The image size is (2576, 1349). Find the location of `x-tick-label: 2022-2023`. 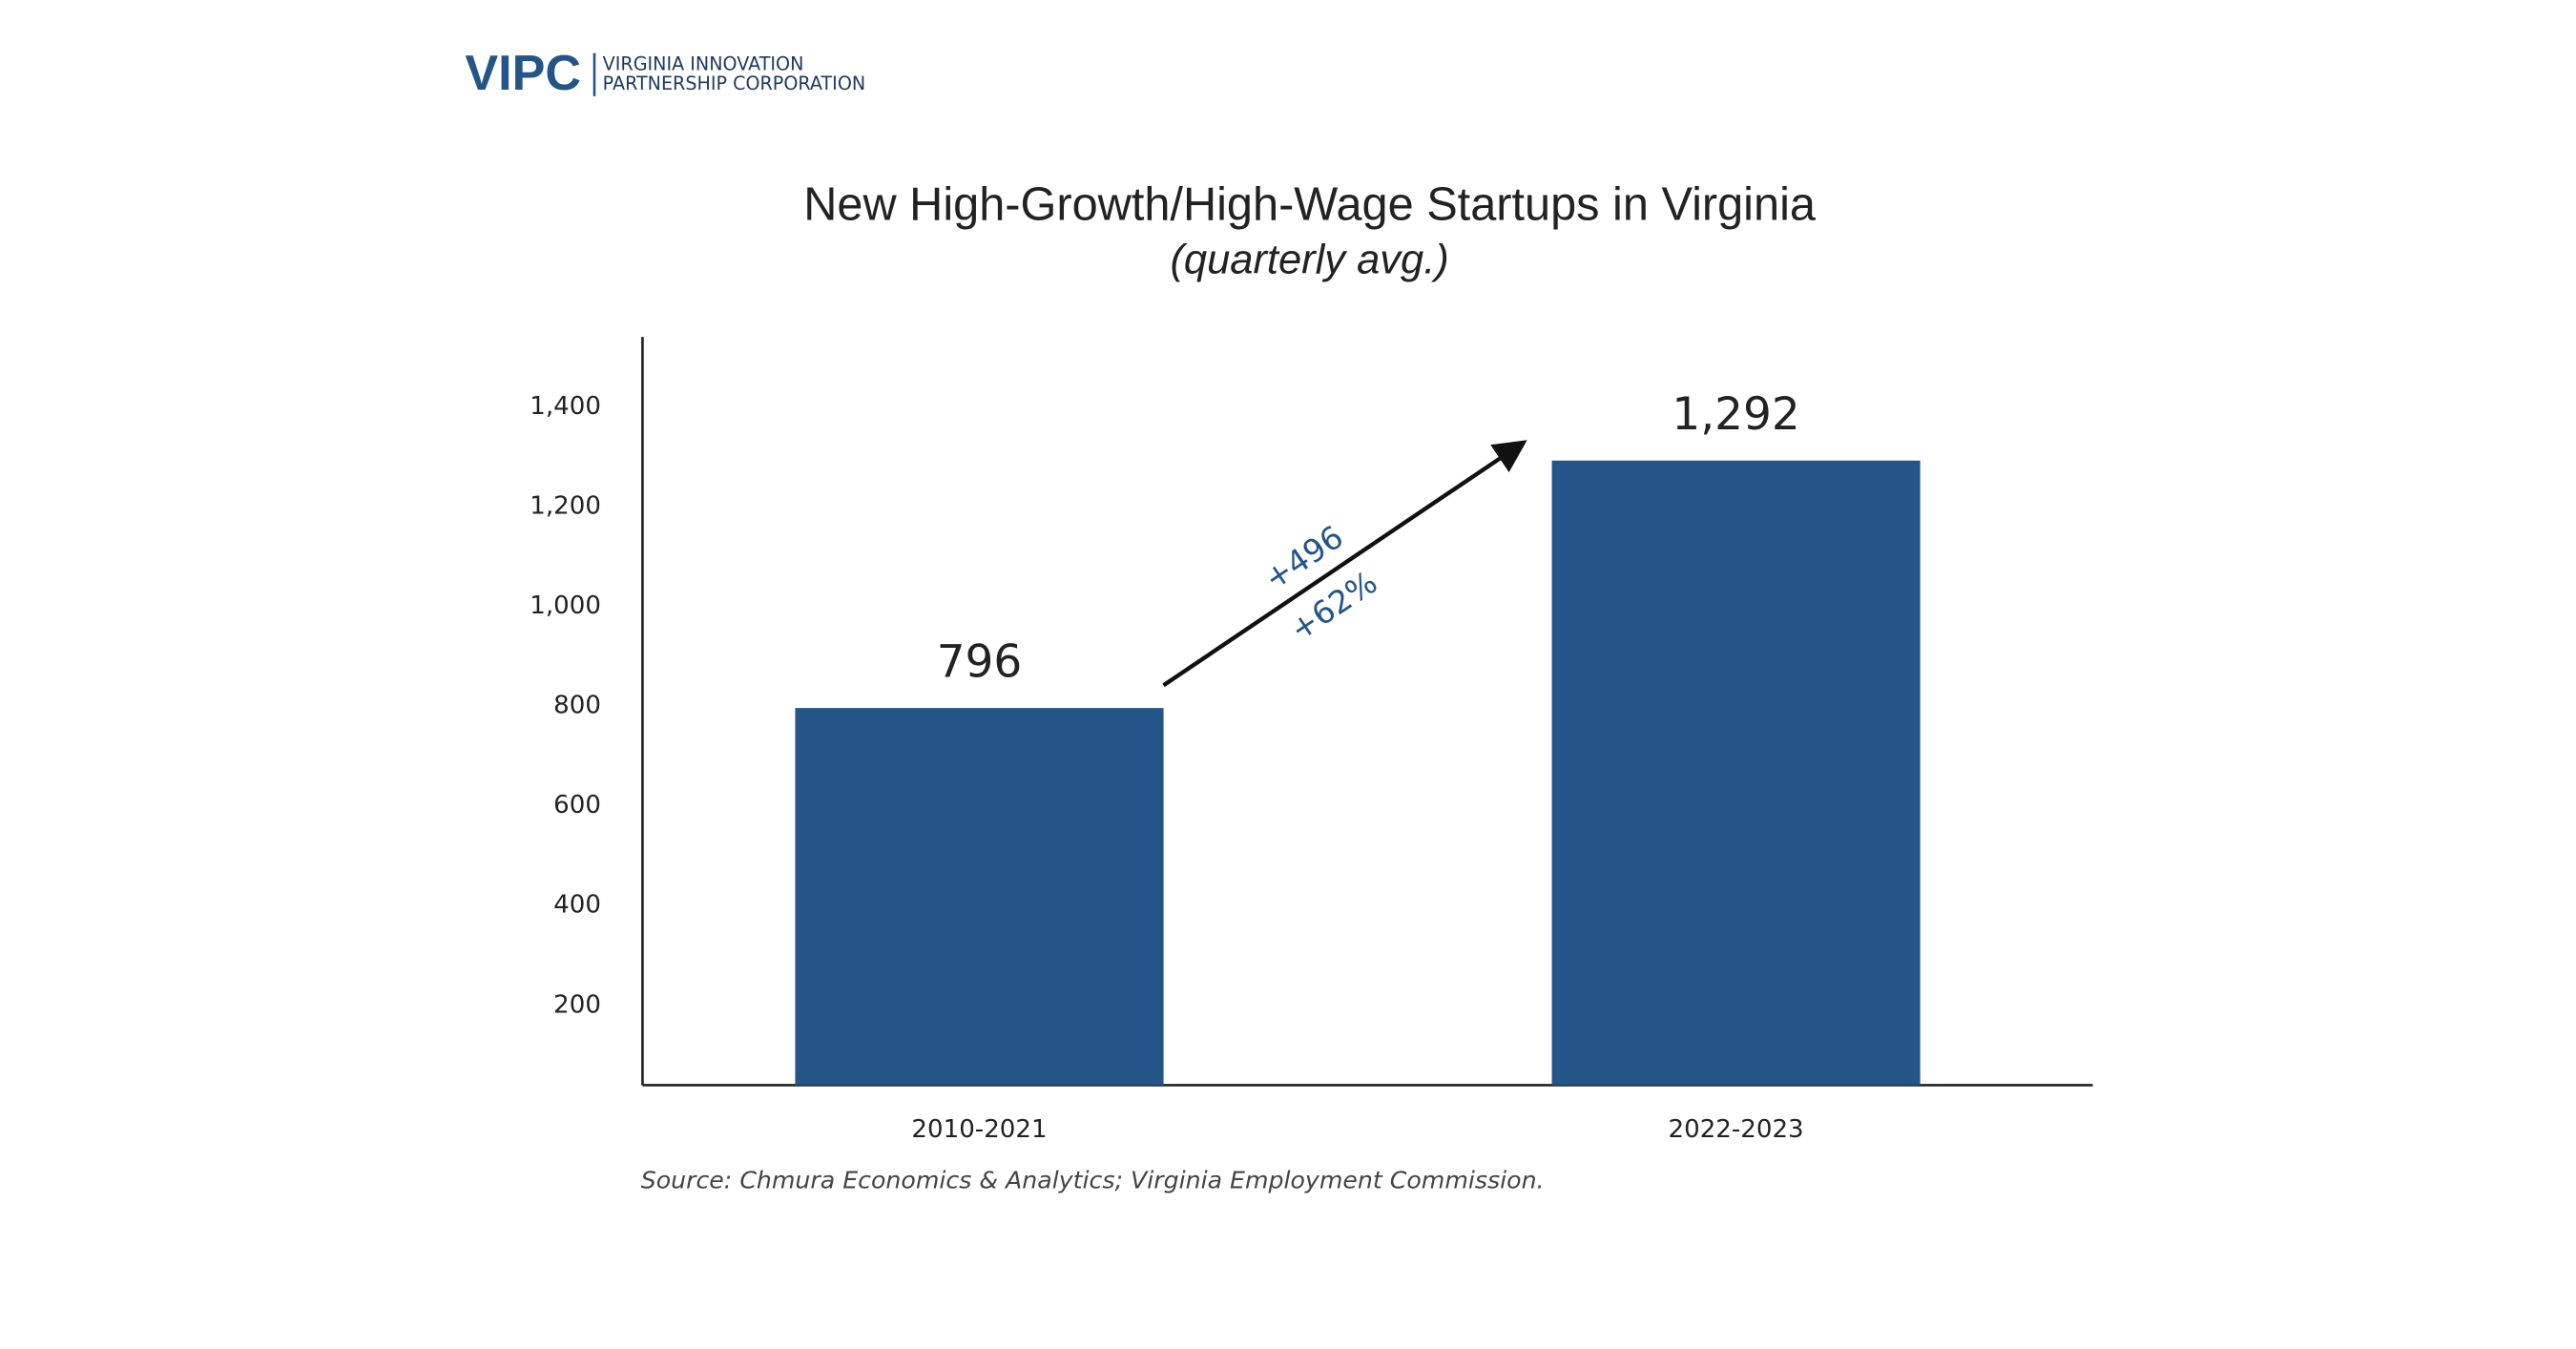

x-tick-label: 2022-2023 is located at coordinates (1736, 1129).